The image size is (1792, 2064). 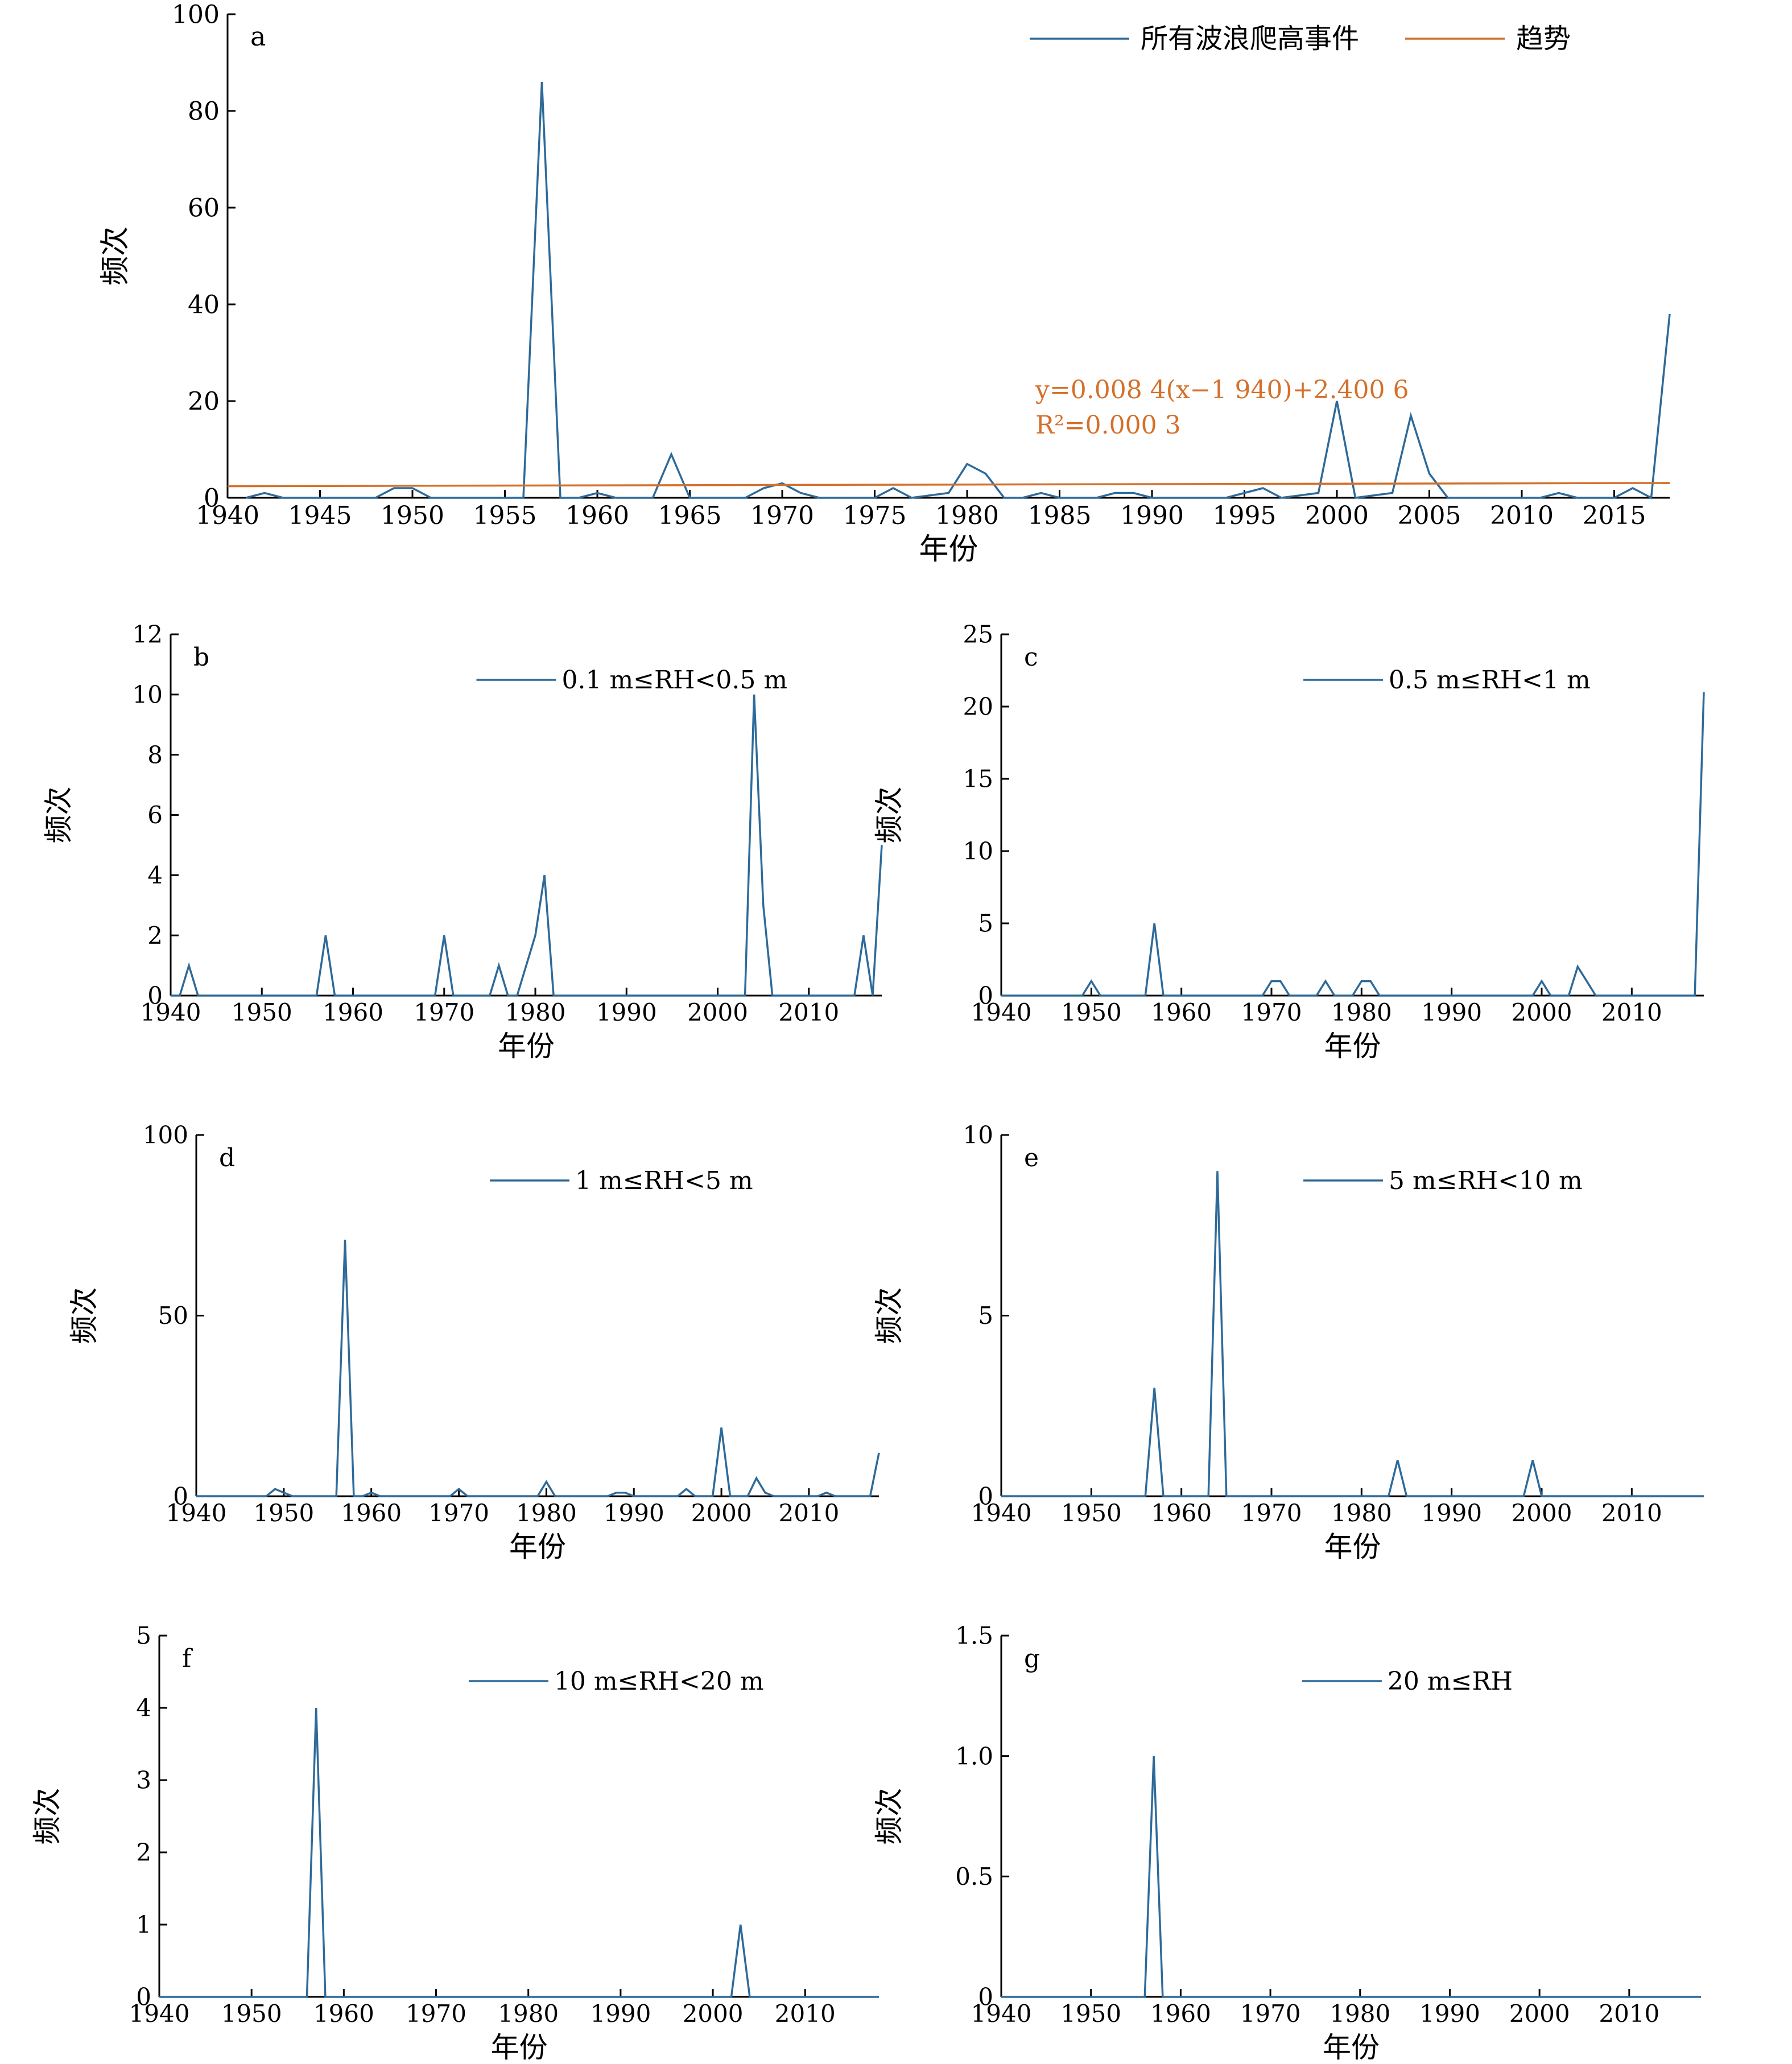 What do you see at coordinates (143, 1780) in the screenshot?
I see `y-tick-label: 3` at bounding box center [143, 1780].